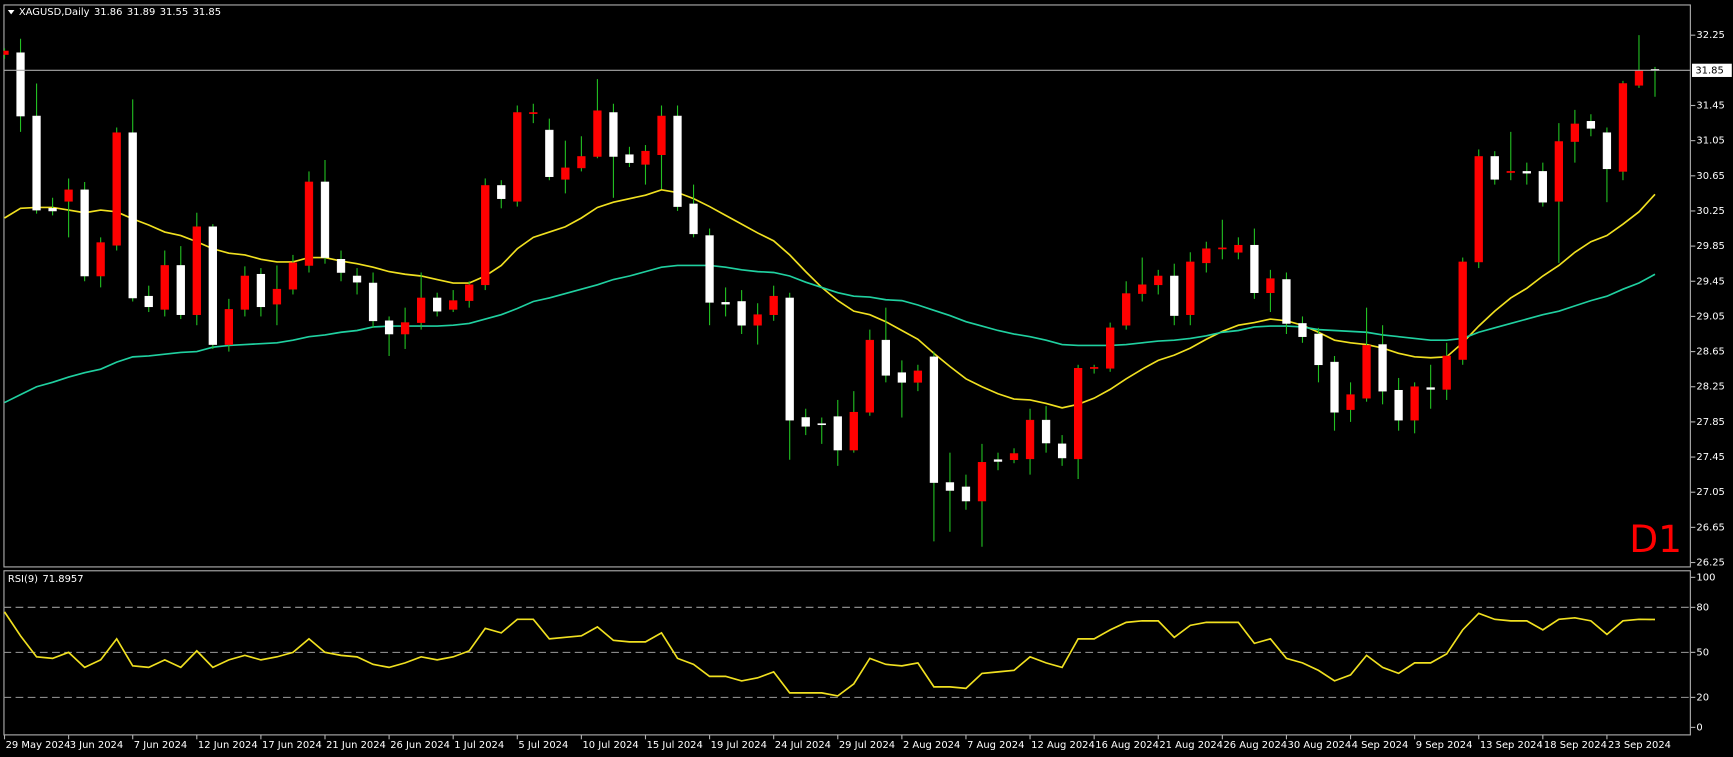 This screenshot has width=1733, height=757. Describe the element at coordinates (1710, 141) in the screenshot. I see `y-tick-label: 31.05` at that location.